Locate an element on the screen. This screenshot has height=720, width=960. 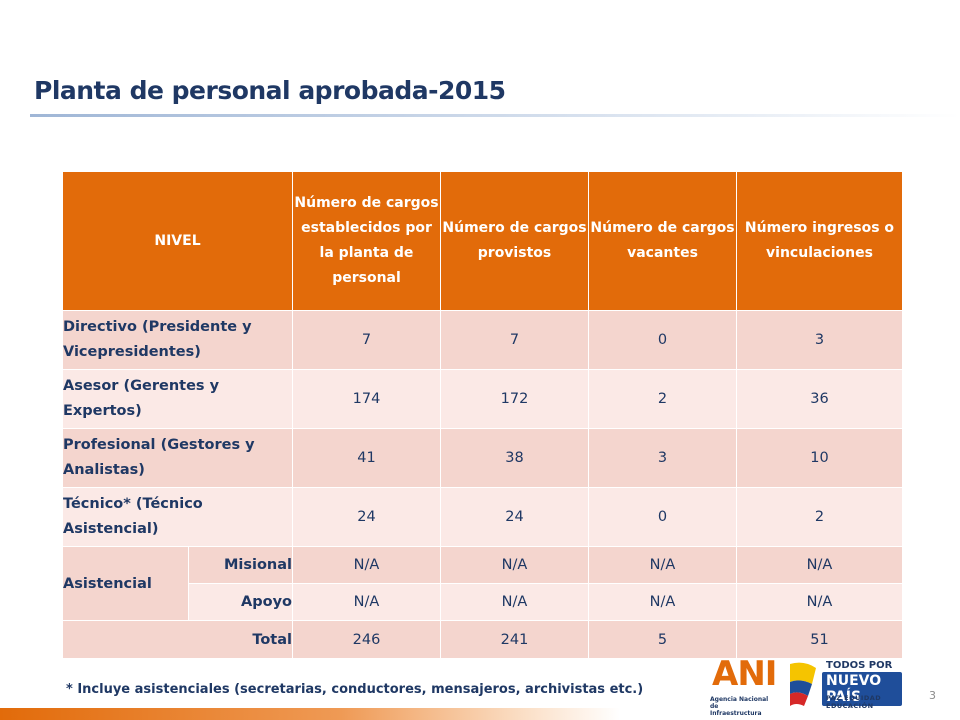
total-vacant: 5 is located at coordinates (662, 639).